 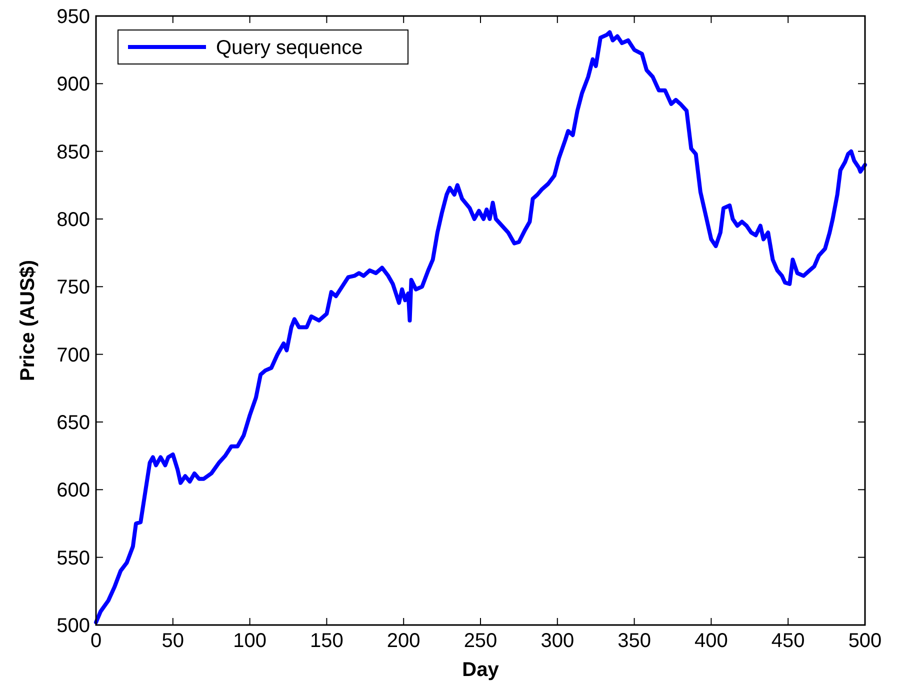 I want to click on x-tick-label: 350, so click(x=634, y=641).